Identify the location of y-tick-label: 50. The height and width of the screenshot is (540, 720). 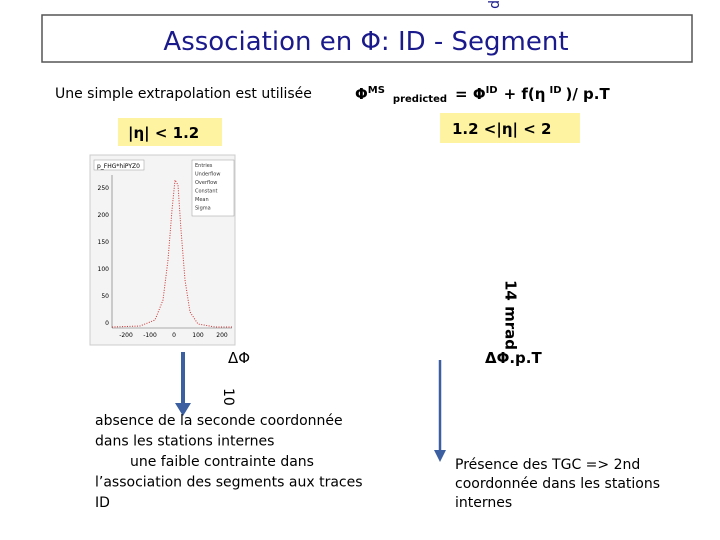
(105, 296).